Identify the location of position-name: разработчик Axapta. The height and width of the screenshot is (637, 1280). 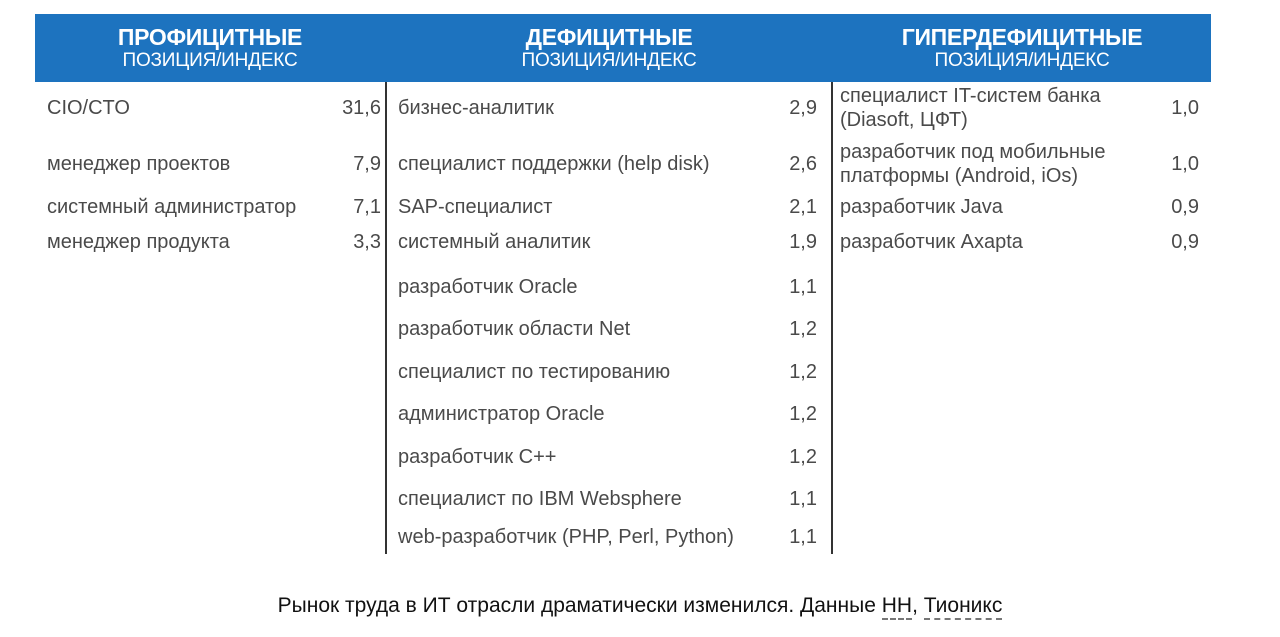
(931, 242).